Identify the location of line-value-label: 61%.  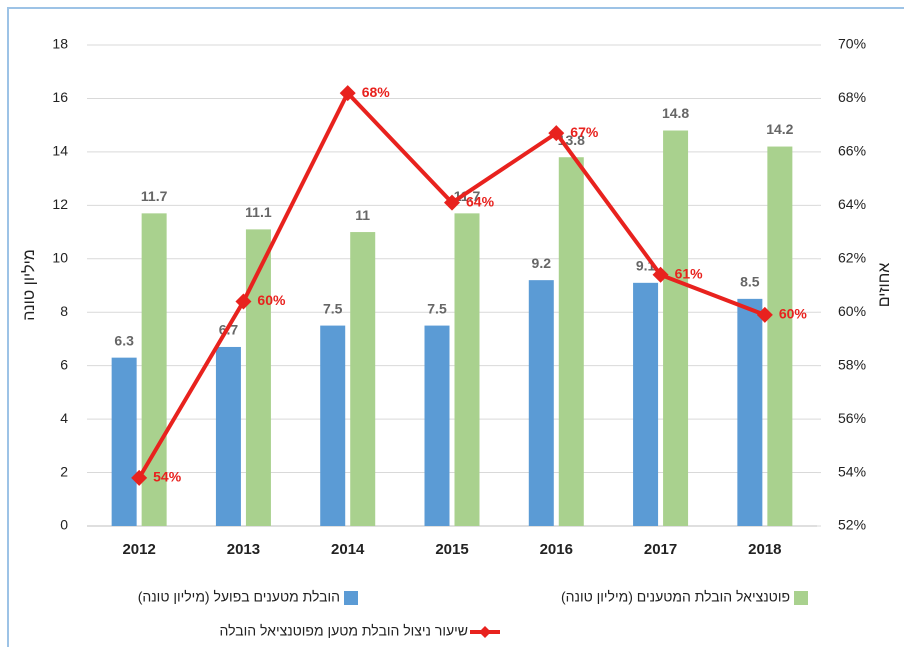
(689, 274).